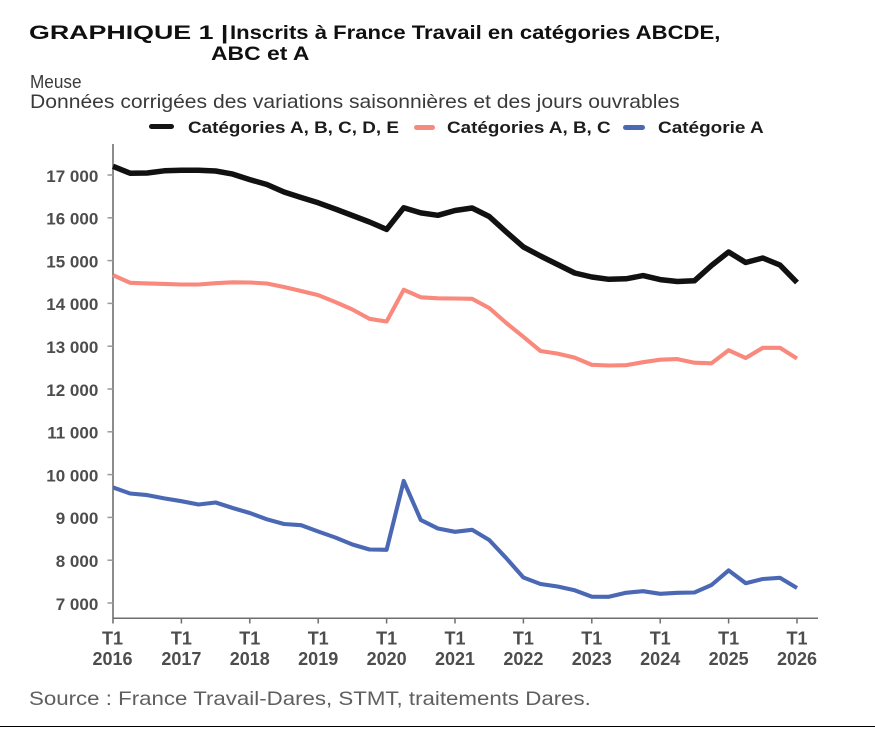 The width and height of the screenshot is (875, 729). Describe the element at coordinates (77, 561) in the screenshot. I see `svg-text: 8 000` at that location.